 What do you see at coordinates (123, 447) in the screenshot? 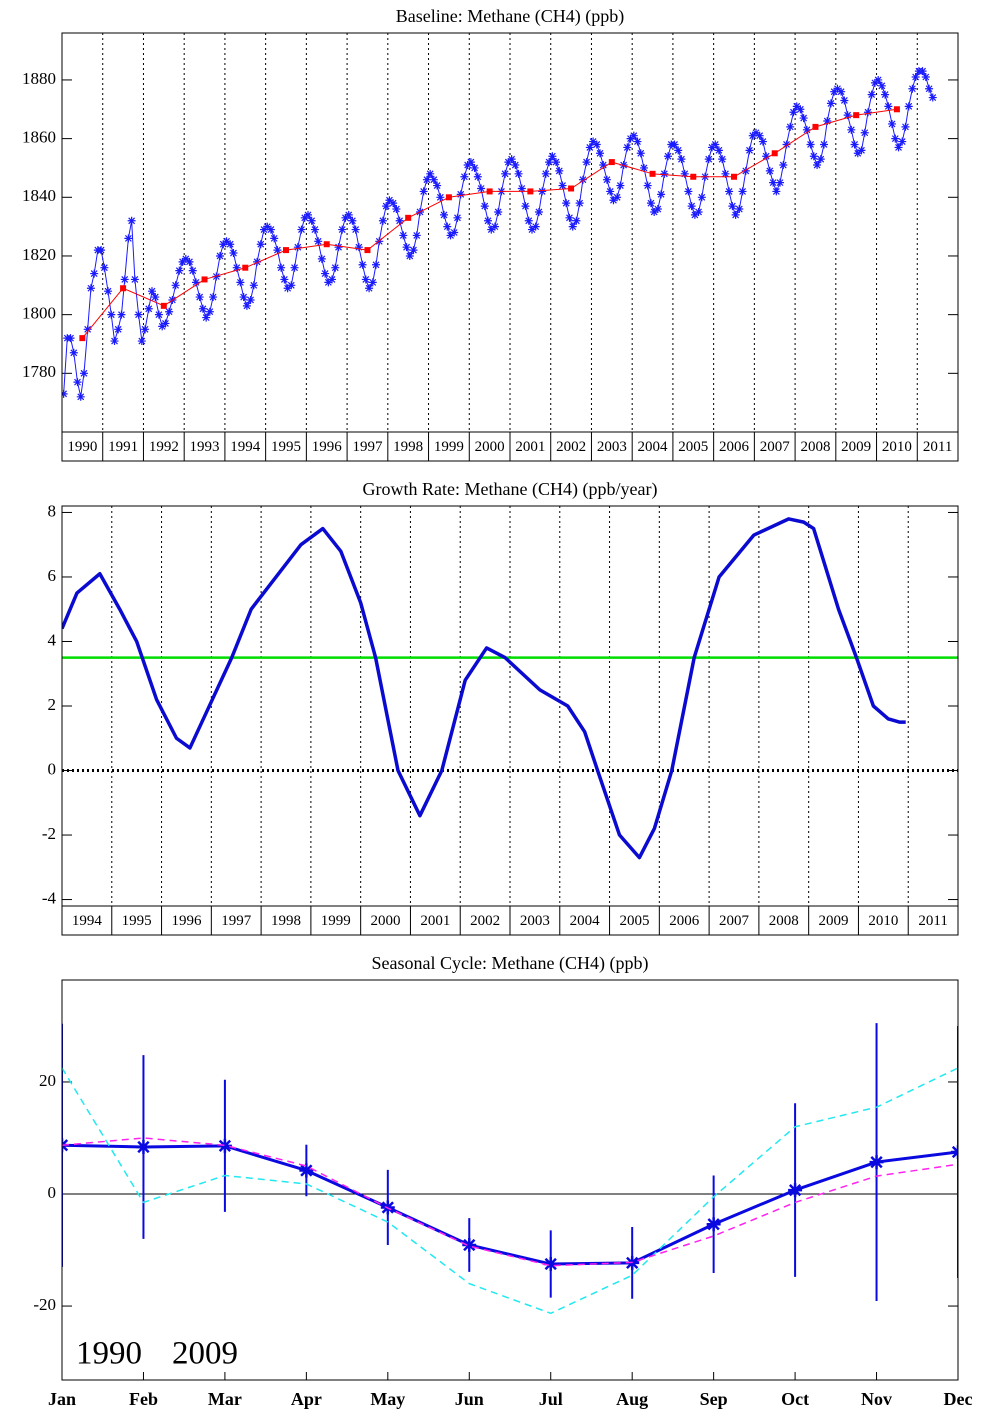
I see `x-tick-label: 1991` at bounding box center [123, 447].